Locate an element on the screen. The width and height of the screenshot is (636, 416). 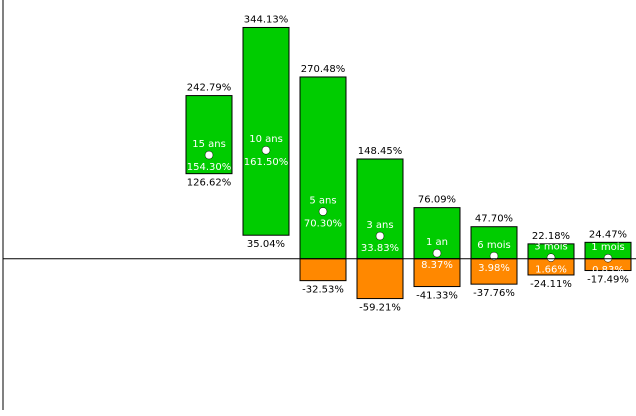
category-label: 3 mois is located at coordinates (550, 247).